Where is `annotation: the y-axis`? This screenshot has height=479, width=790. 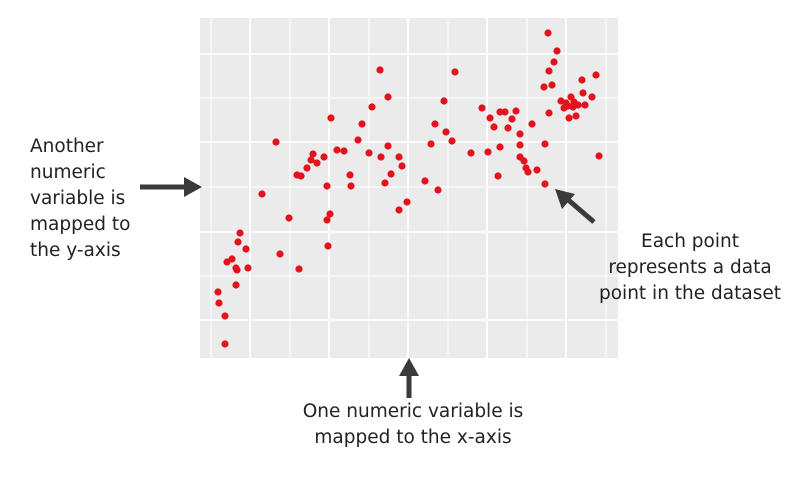
annotation: the y-axis is located at coordinates (75, 250).